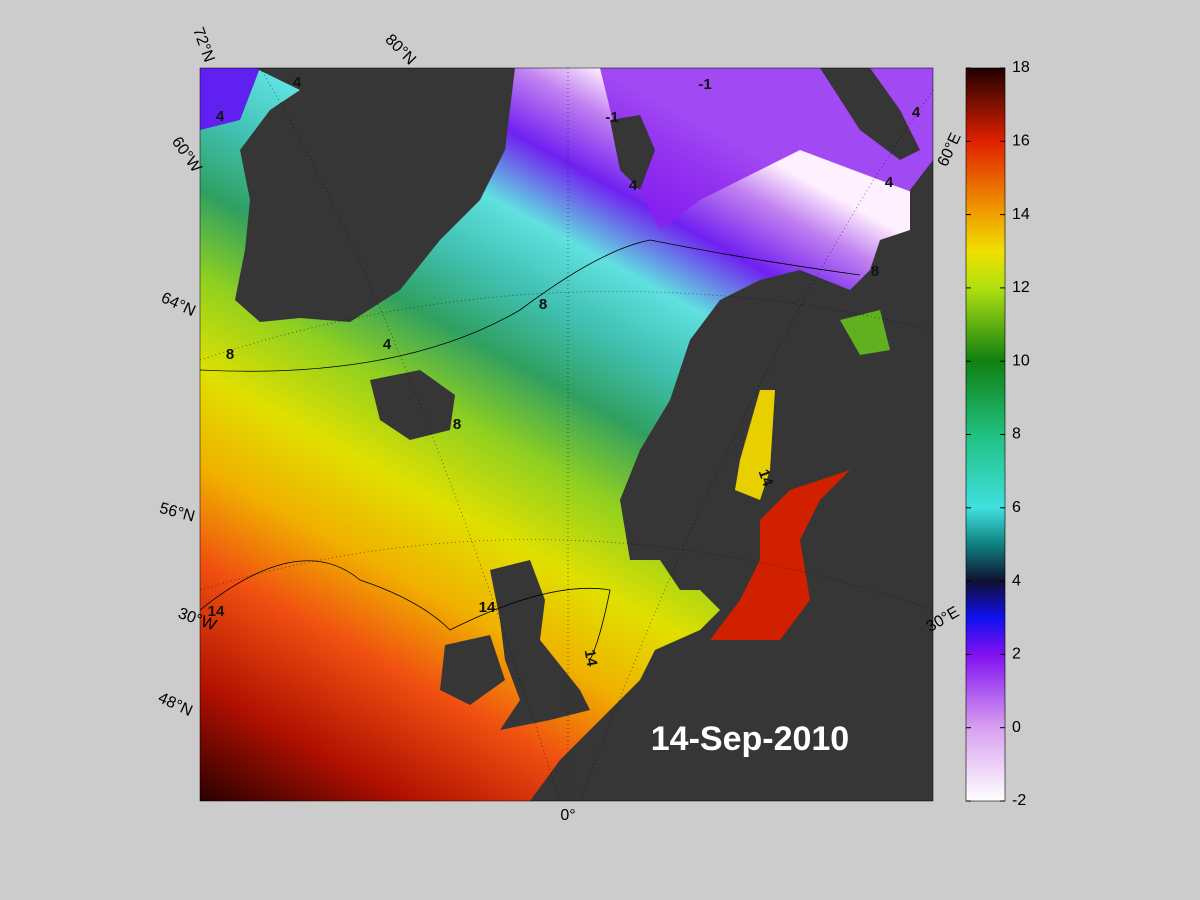 This screenshot has height=900, width=1200. What do you see at coordinates (1016, 434) in the screenshot?
I see `colorbar-tick-label: 8` at bounding box center [1016, 434].